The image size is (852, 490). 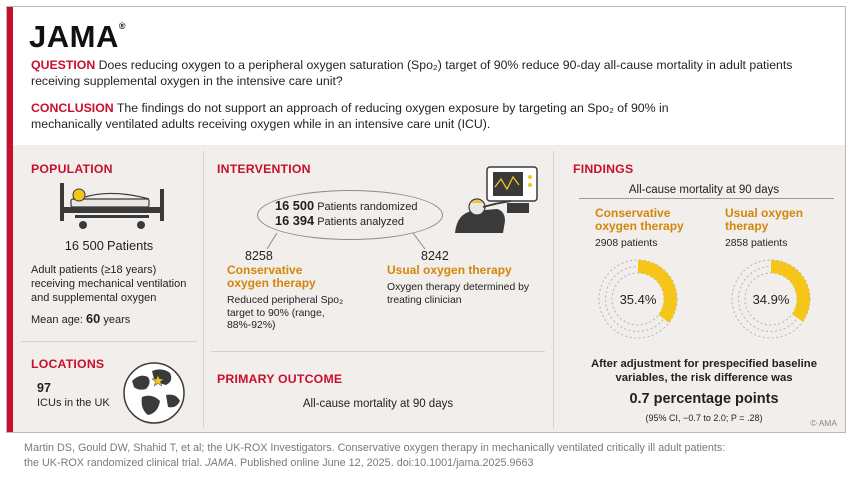 What do you see at coordinates (626, 243) in the screenshot?
I see `series-0-patients: 2908 patients` at bounding box center [626, 243].